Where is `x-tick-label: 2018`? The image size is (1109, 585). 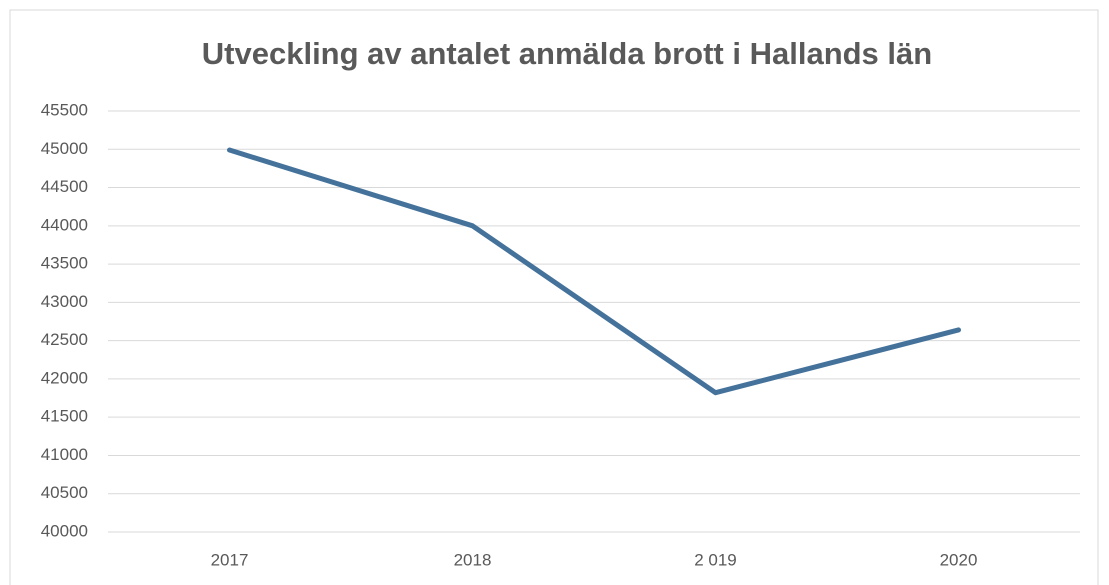 x-tick-label: 2018 is located at coordinates (473, 559).